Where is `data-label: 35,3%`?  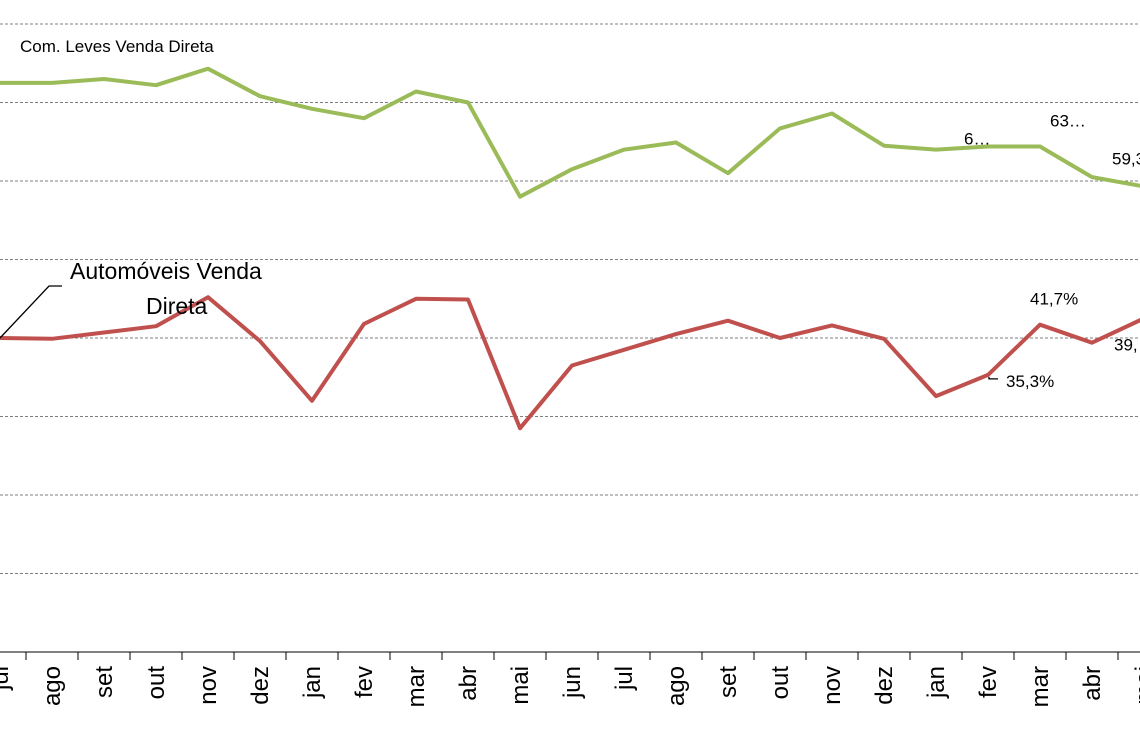
data-label: 35,3% is located at coordinates (1030, 381).